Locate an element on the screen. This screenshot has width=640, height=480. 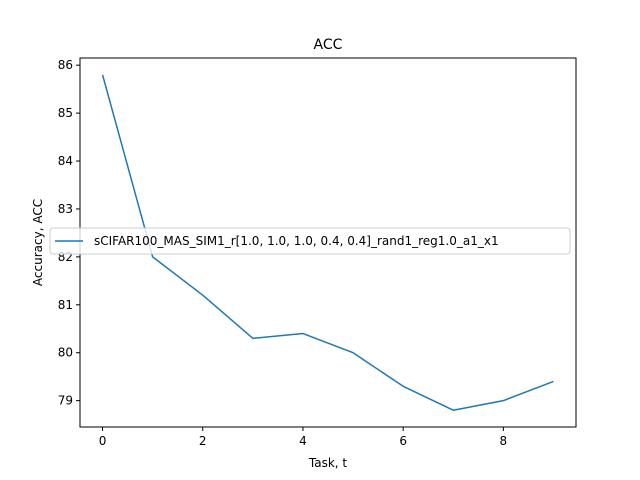
x-tick-label: 0 is located at coordinates (103, 441).